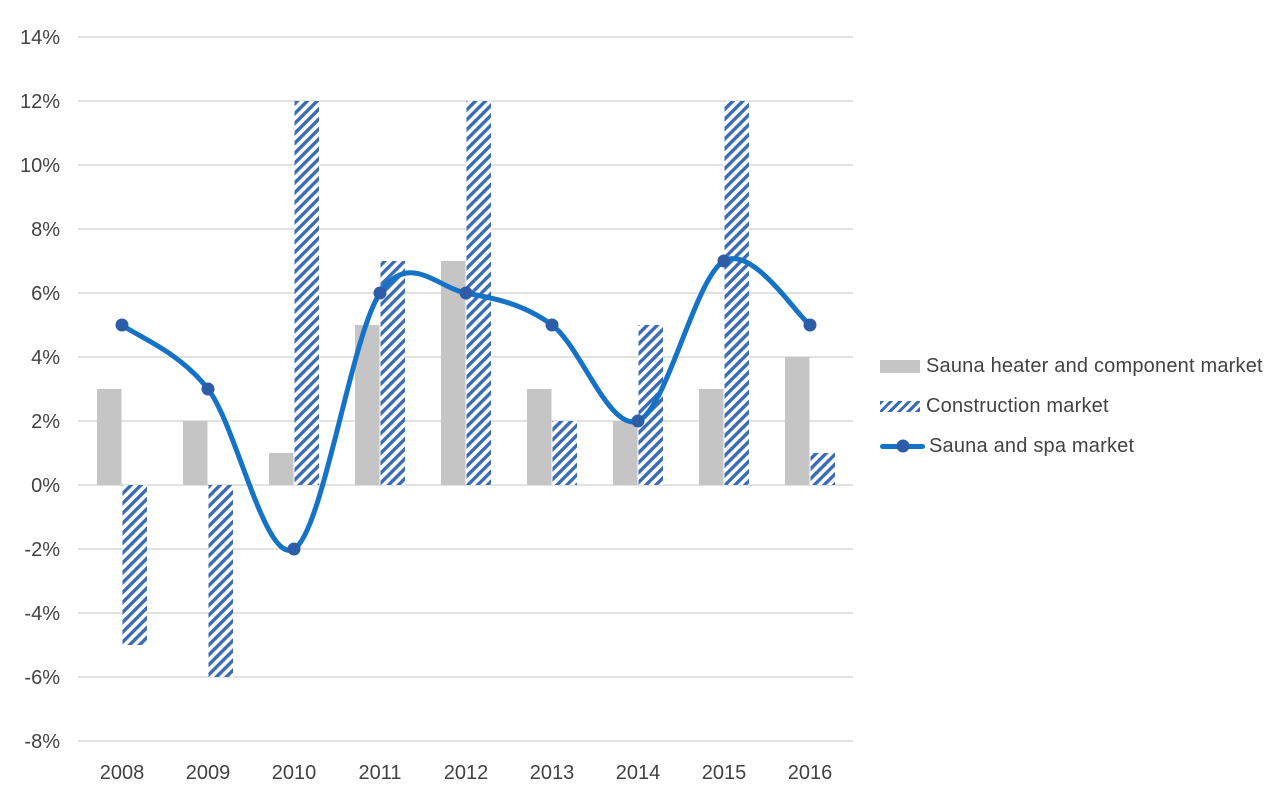 This screenshot has width=1272, height=802. I want to click on y-axis-tick-label: 12%, so click(40, 102).